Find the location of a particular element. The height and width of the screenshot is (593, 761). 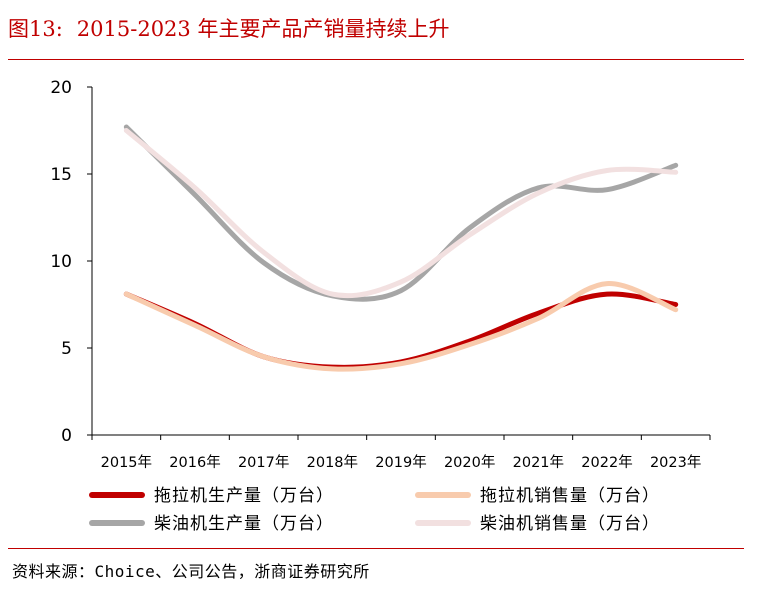

figure-label: 图13: is located at coordinates (35, 29).